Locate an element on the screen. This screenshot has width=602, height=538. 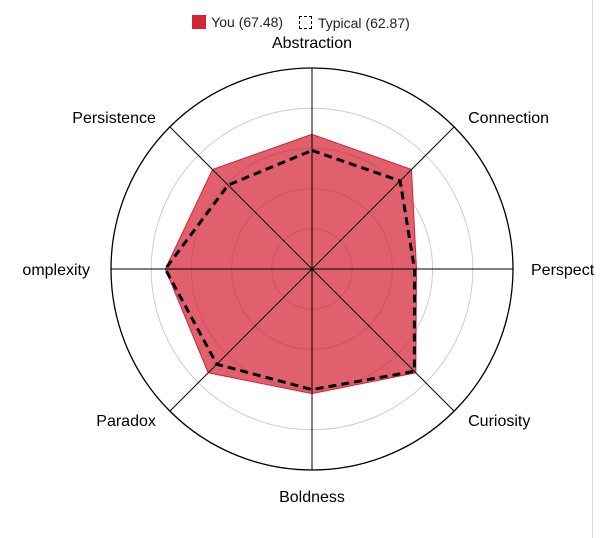
legend-item-you: You (67.48) is located at coordinates (237, 22).